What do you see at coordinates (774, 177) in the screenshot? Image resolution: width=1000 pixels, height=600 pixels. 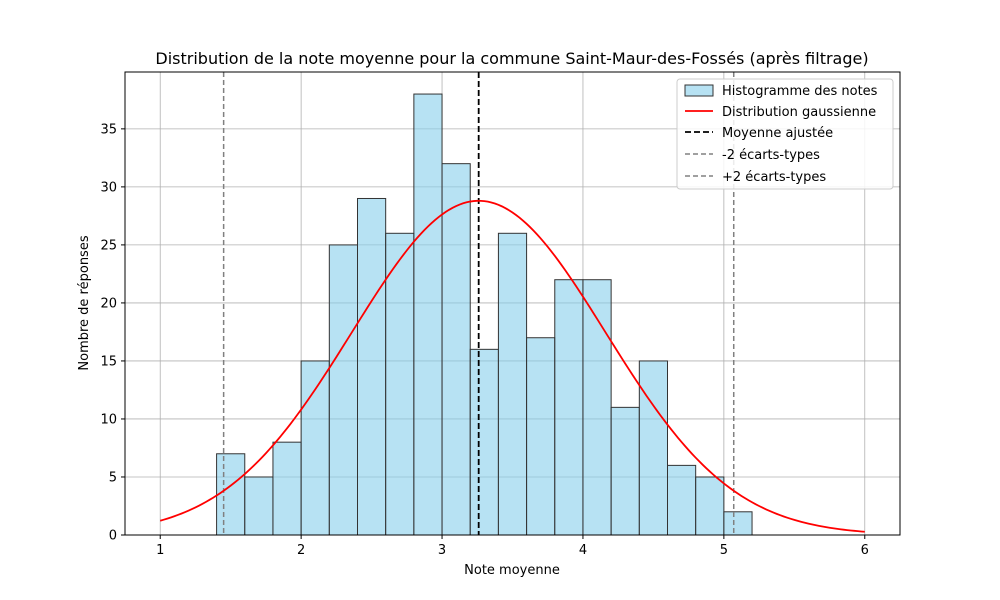 I see `legend-plus2sd-label: +2 écarts-types` at bounding box center [774, 177].